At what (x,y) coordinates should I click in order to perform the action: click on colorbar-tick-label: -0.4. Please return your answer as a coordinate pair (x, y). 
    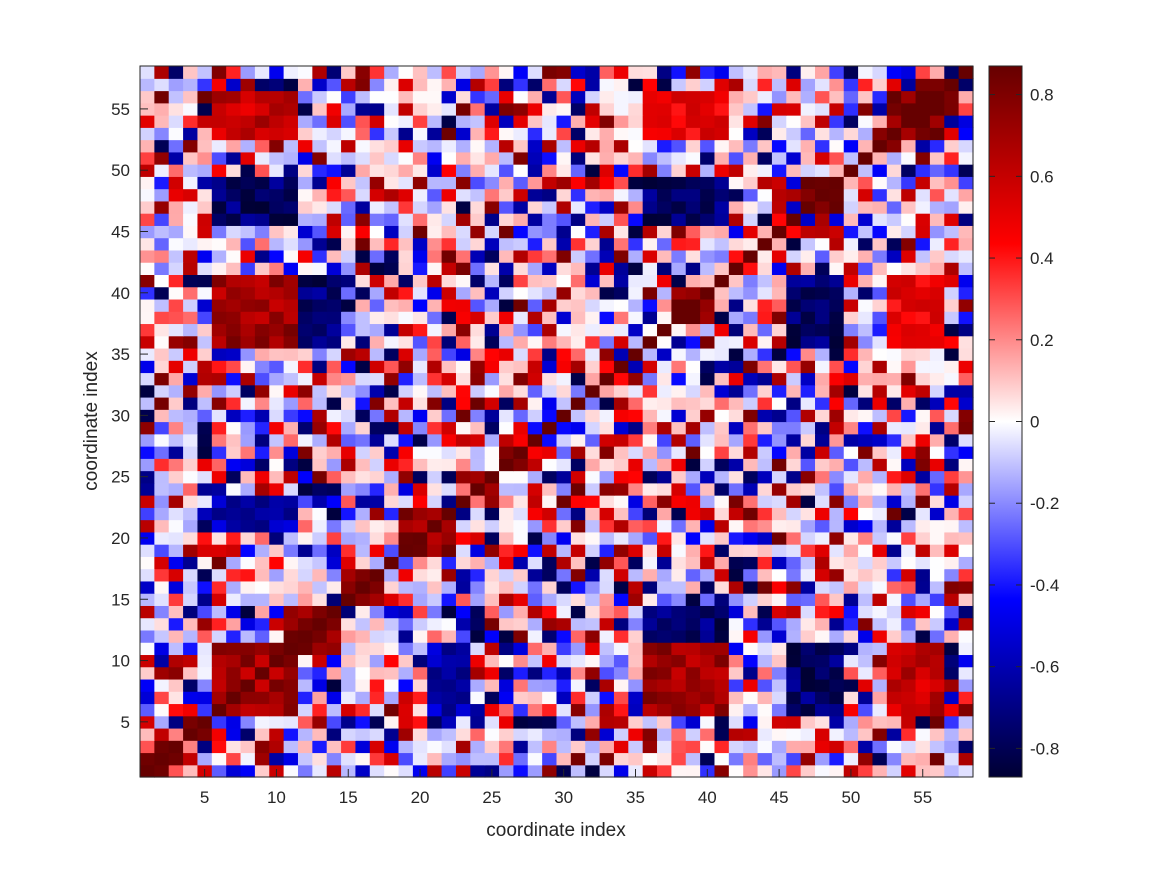
    Looking at the image, I should click on (1044, 585).